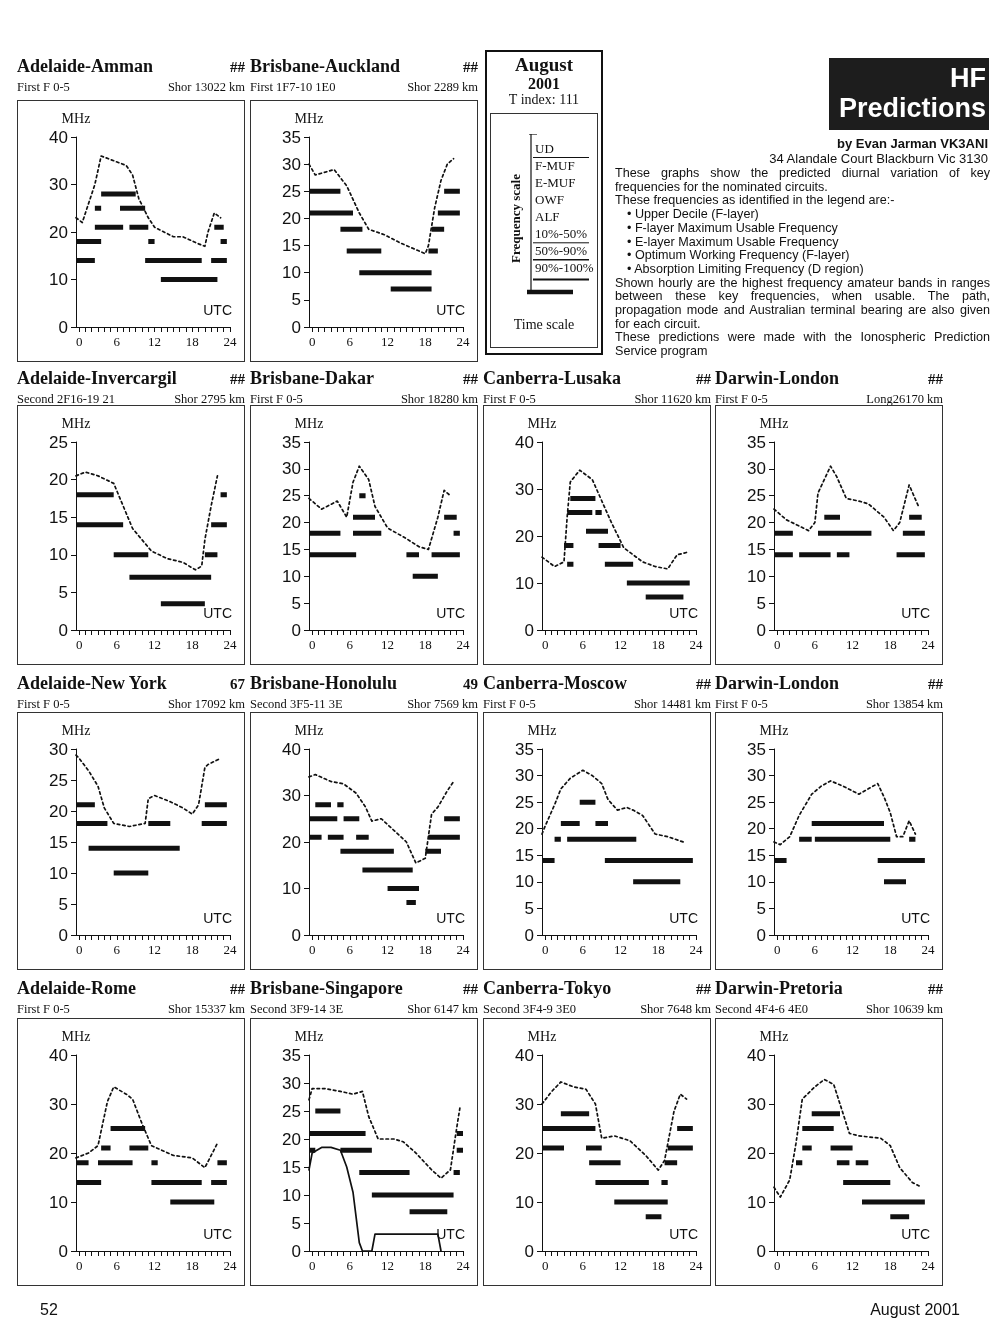  I want to click on text: UD, so click(544, 148).